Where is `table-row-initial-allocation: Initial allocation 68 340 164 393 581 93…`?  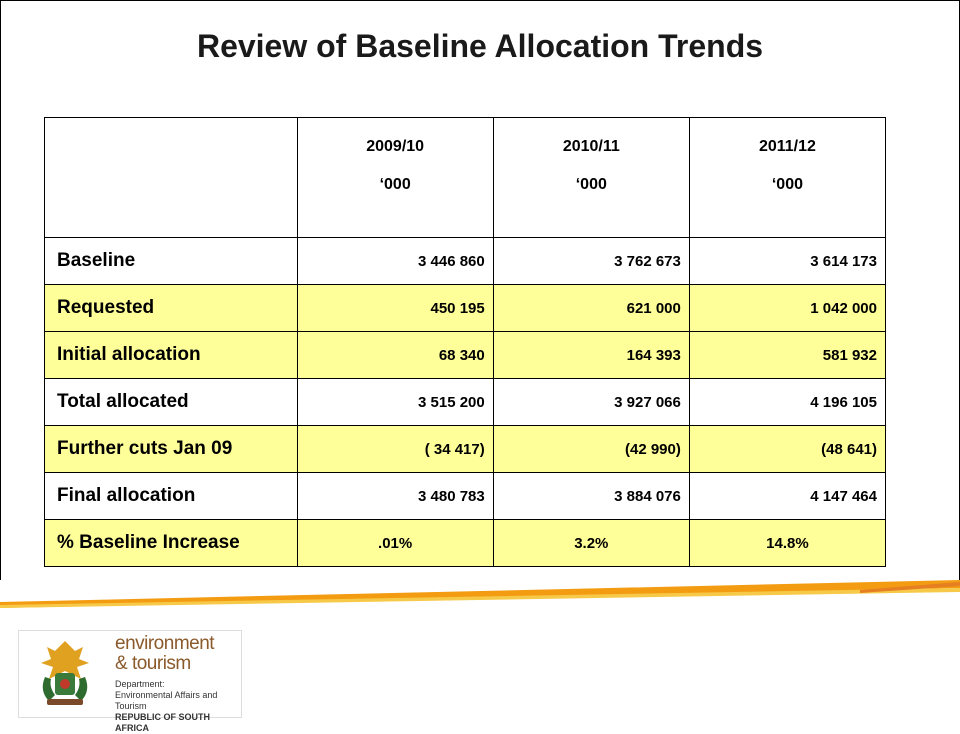
table-row-initial-allocation: Initial allocation 68 340 164 393 581 93… is located at coordinates (465, 355).